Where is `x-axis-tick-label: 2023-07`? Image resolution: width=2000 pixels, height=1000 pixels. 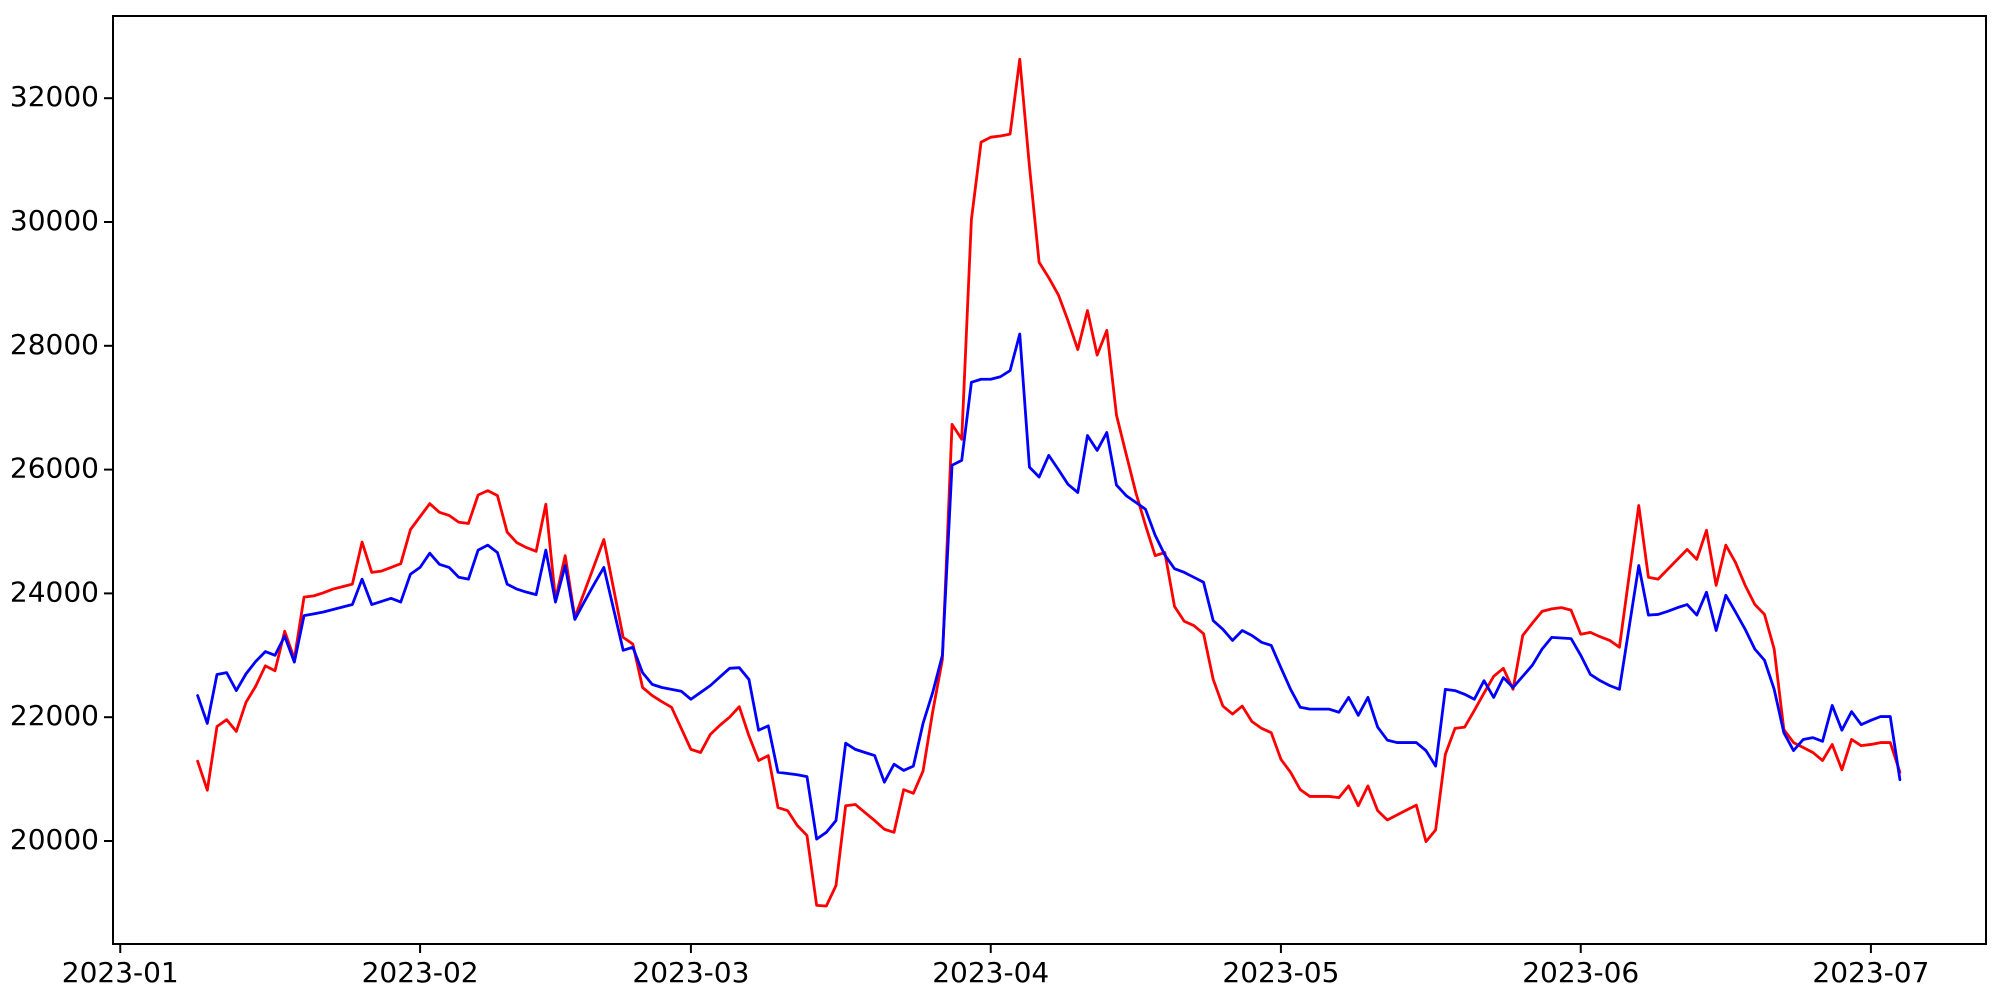
x-axis-tick-label: 2023-07 is located at coordinates (1870, 972).